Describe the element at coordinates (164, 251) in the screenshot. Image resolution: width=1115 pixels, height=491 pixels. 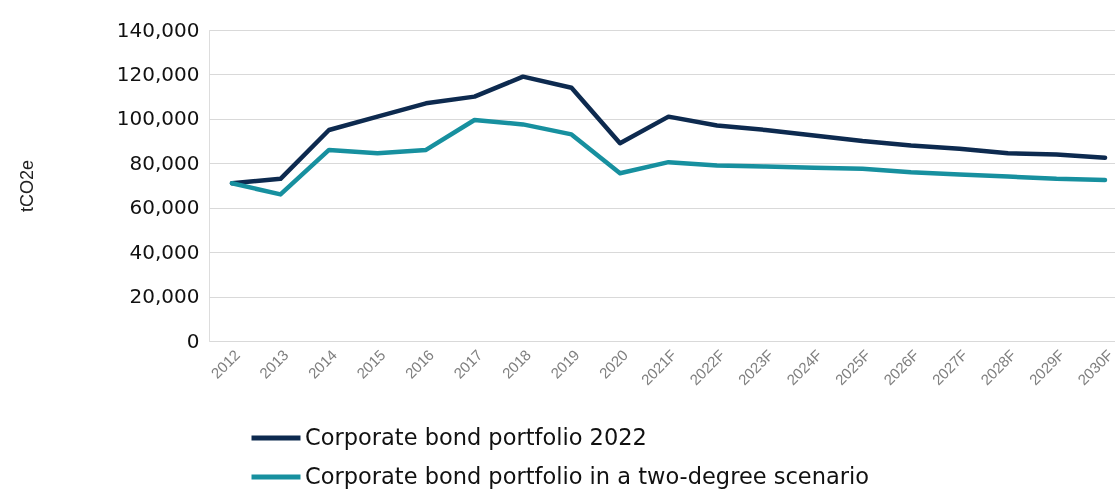
I see `y-tick-label: 40,000` at that location.